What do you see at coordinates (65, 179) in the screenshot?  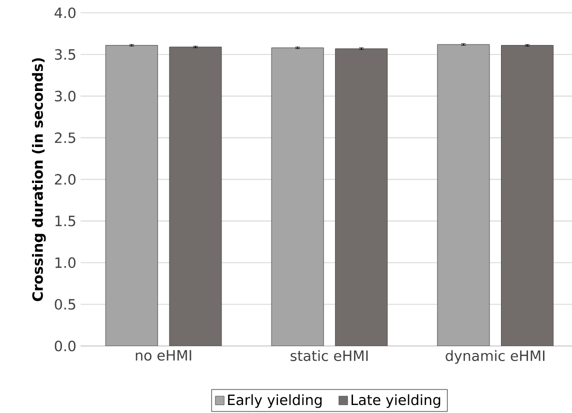 I see `y-tick-label: 2.0` at bounding box center [65, 179].